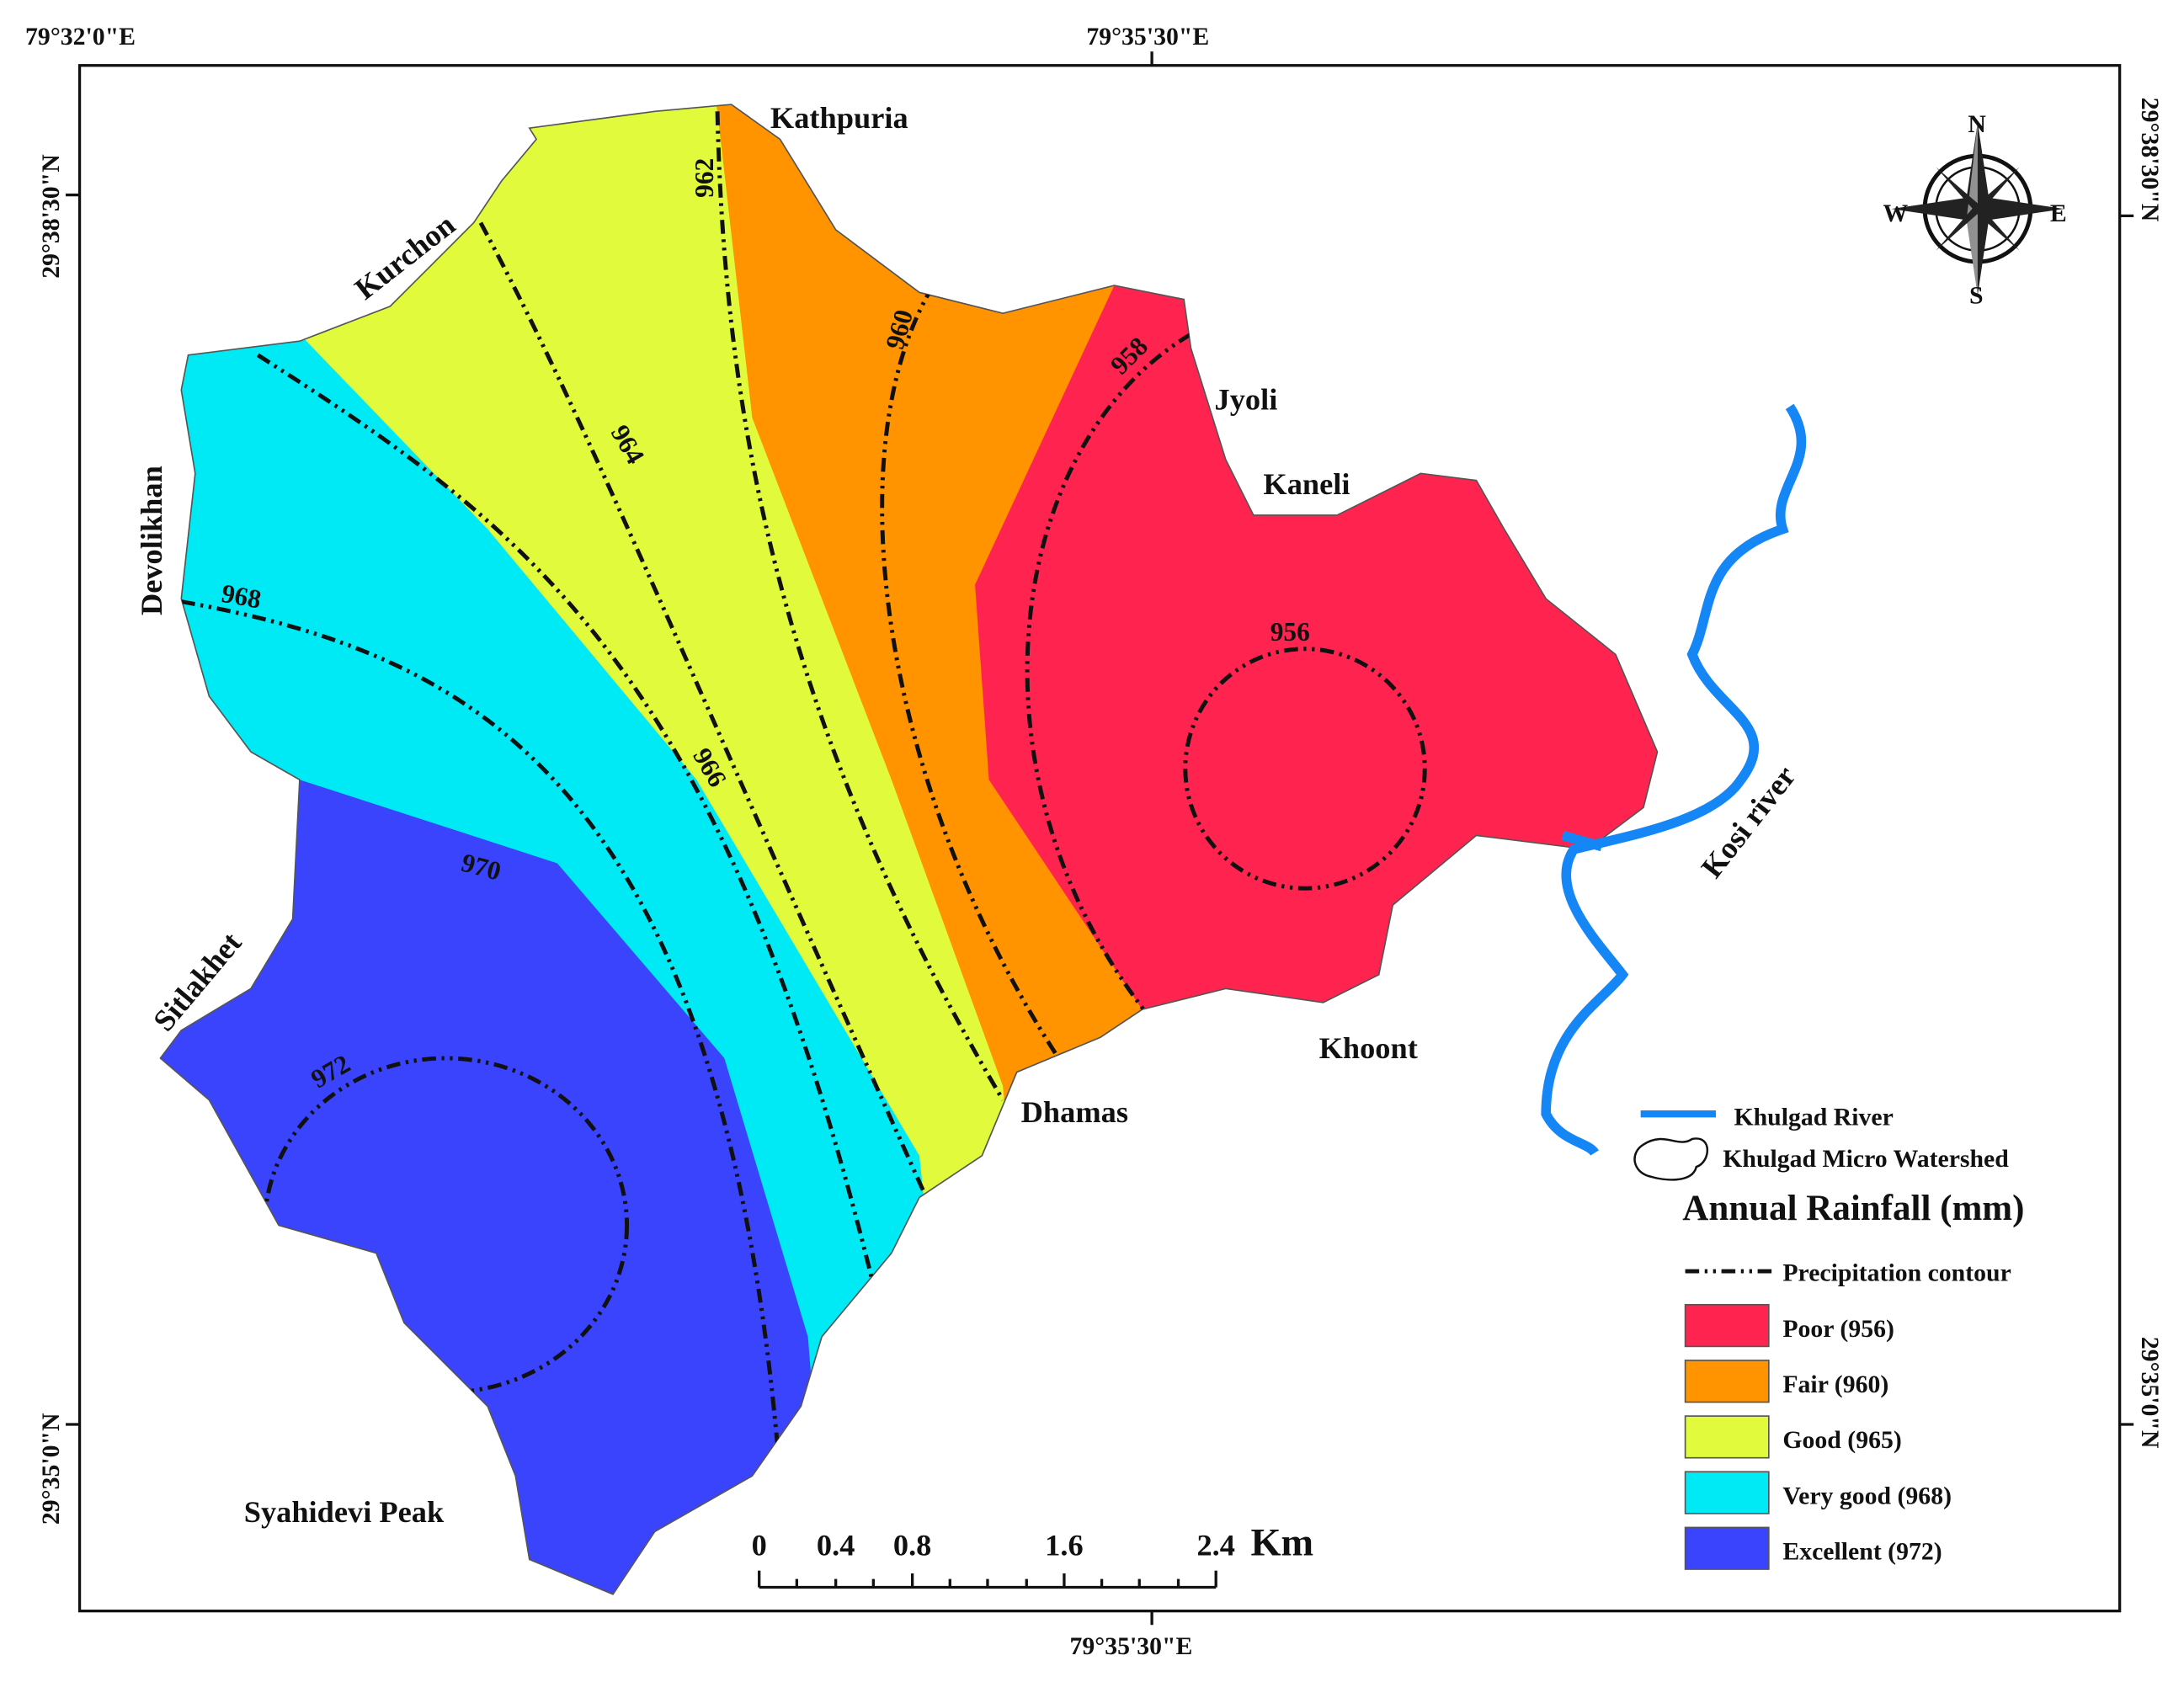 This screenshot has height=1682, width=2184. What do you see at coordinates (1306, 484) in the screenshot?
I see `place-label: Kaneli` at bounding box center [1306, 484].